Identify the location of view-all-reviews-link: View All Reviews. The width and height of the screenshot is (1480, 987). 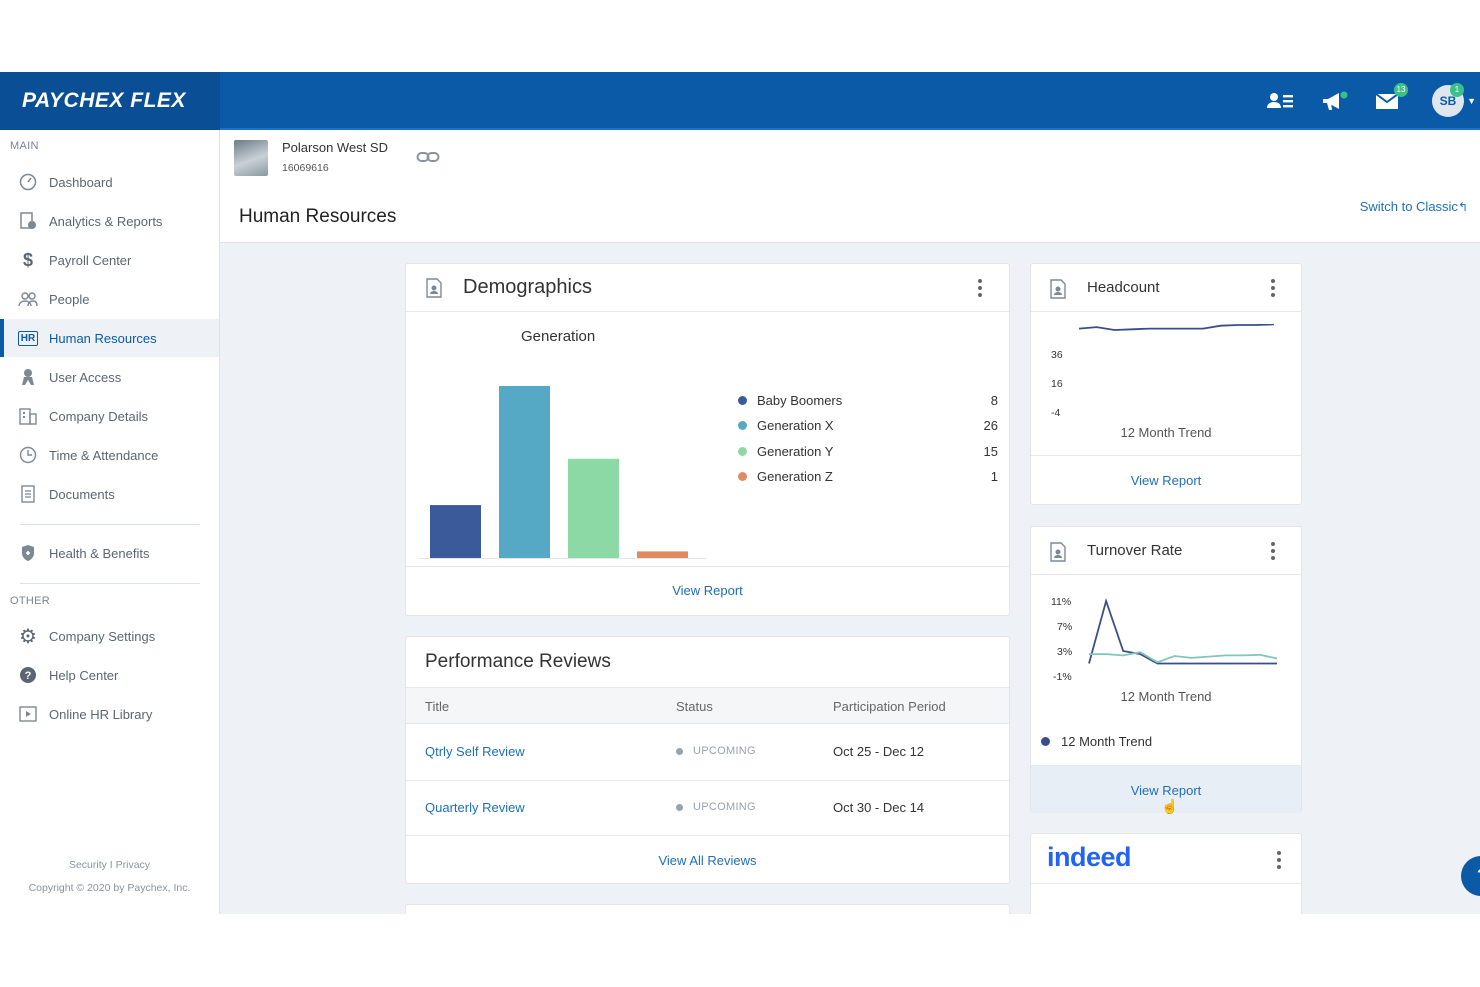
(707, 860).